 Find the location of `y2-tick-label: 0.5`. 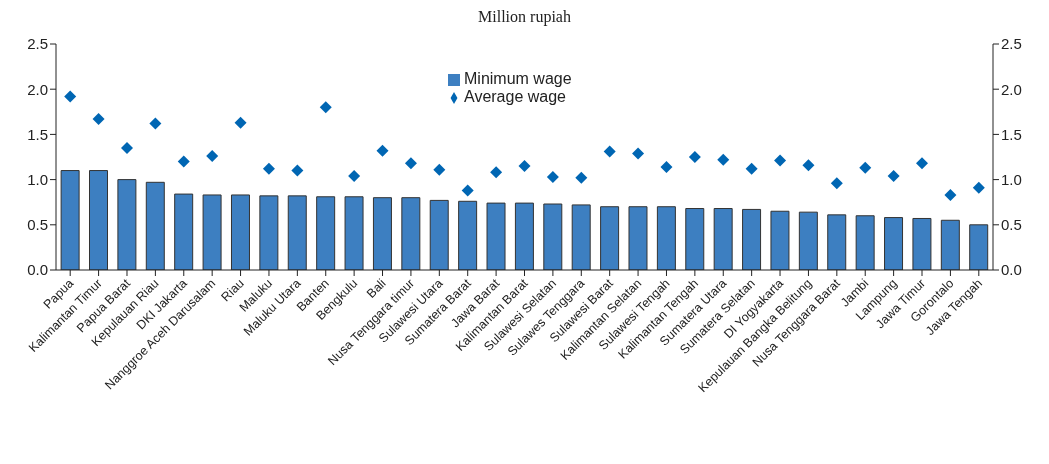

y2-tick-label: 0.5 is located at coordinates (1011, 225).